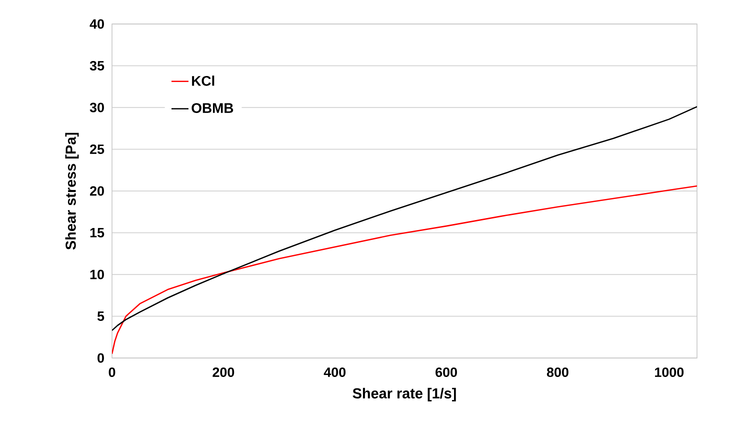  I want to click on y-tick-label: 40, so click(97, 24).